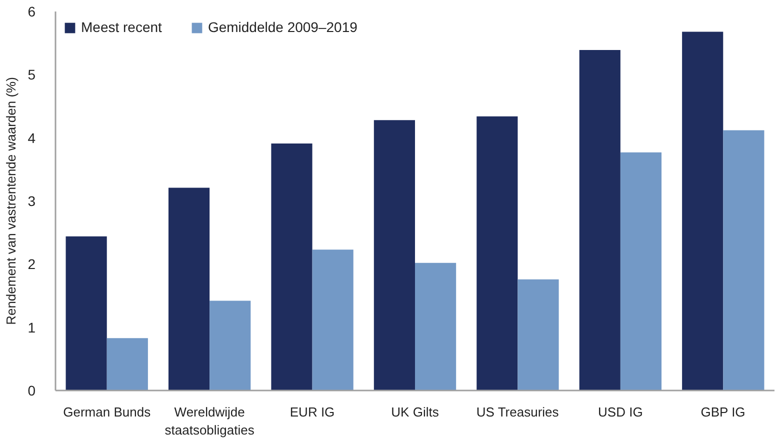 The height and width of the screenshot is (440, 780). I want to click on x-tick-label: US Treasuries, so click(518, 412).